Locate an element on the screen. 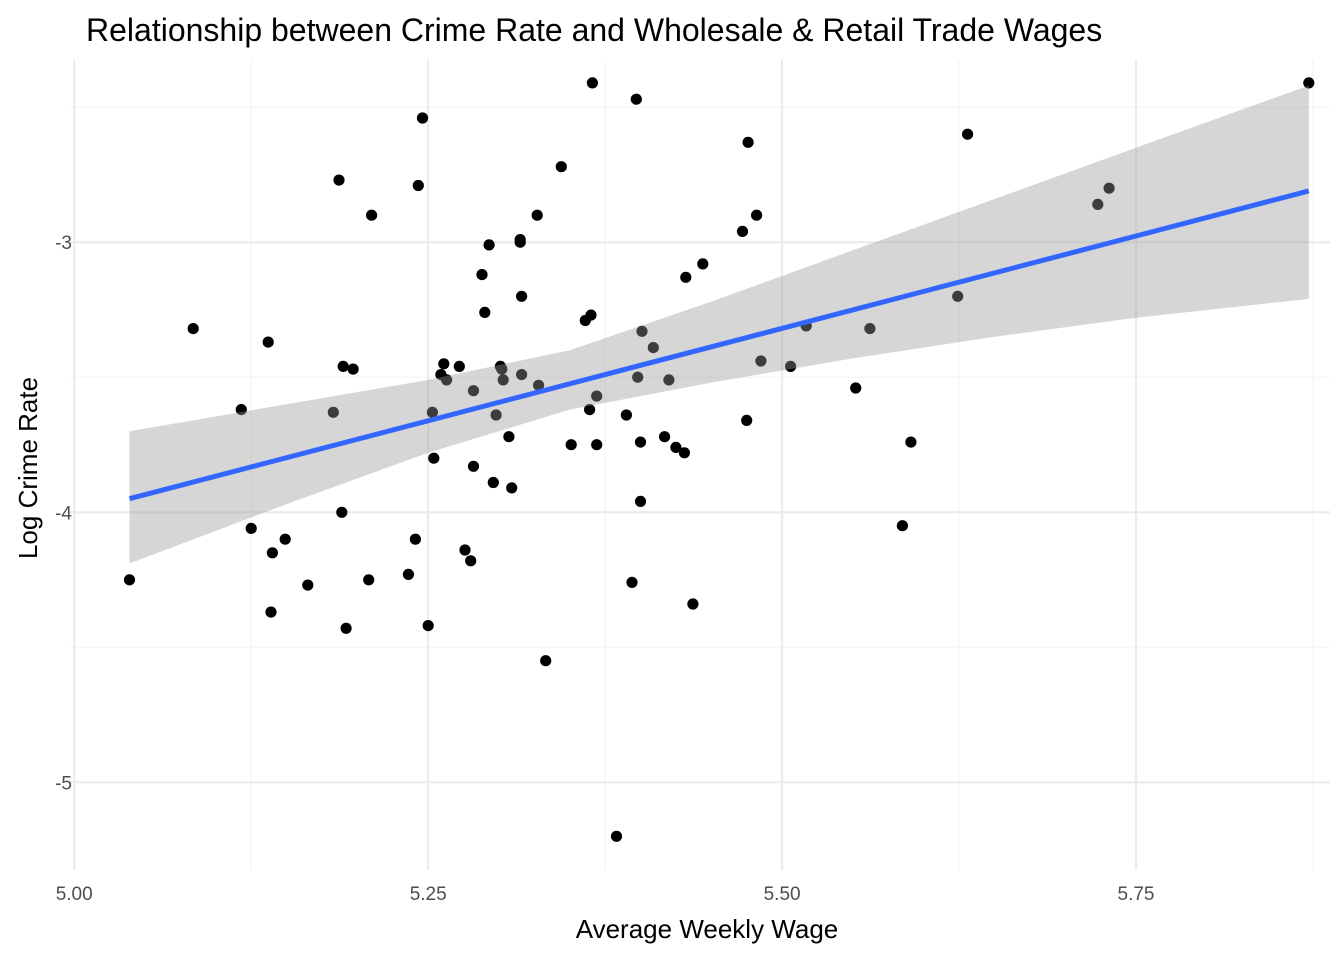 The width and height of the screenshot is (1344, 960). x-axis-title: Average Weekly Wage is located at coordinates (707, 929).